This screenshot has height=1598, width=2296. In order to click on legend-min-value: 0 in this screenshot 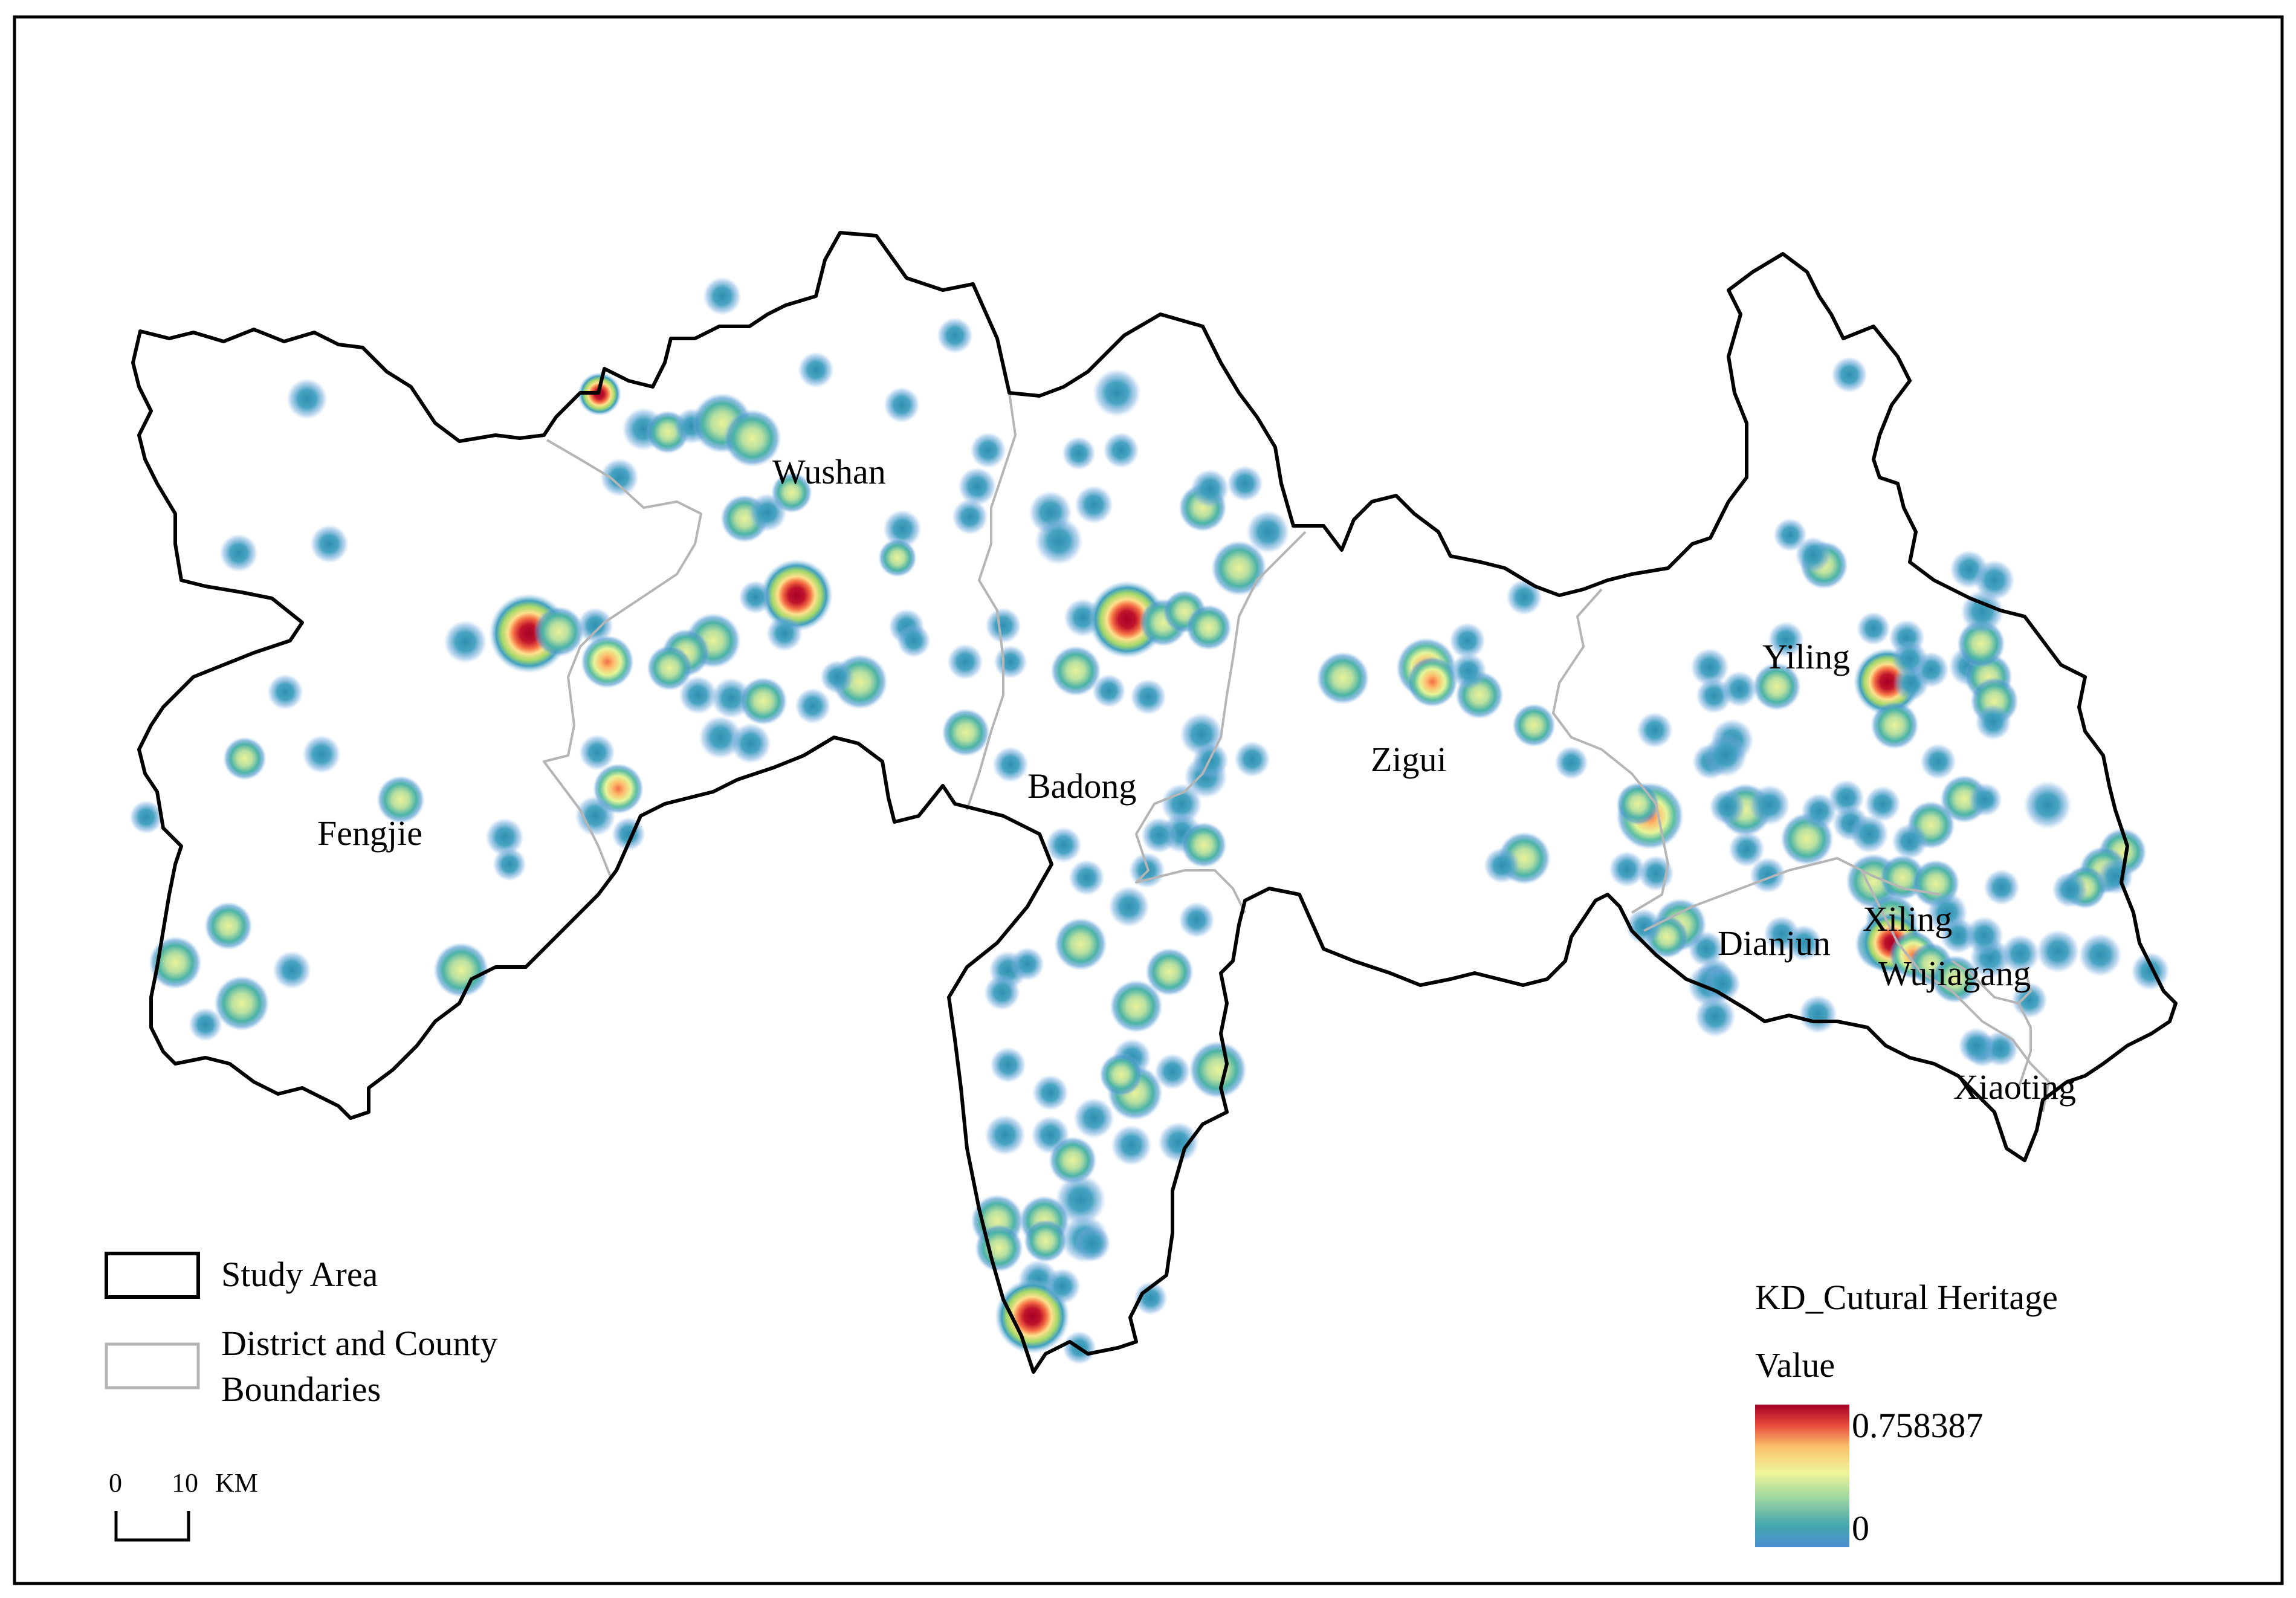, I will do `click(1860, 1529)`.